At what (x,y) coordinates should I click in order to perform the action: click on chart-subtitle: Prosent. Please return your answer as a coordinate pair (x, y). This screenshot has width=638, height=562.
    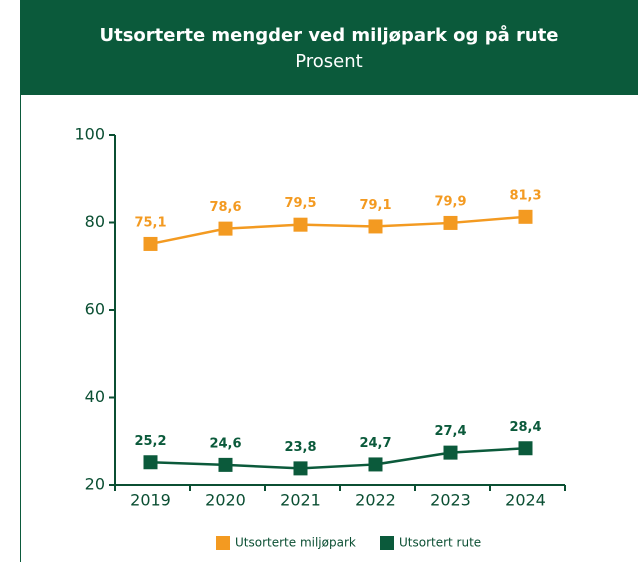
    Looking at the image, I should click on (328, 61).